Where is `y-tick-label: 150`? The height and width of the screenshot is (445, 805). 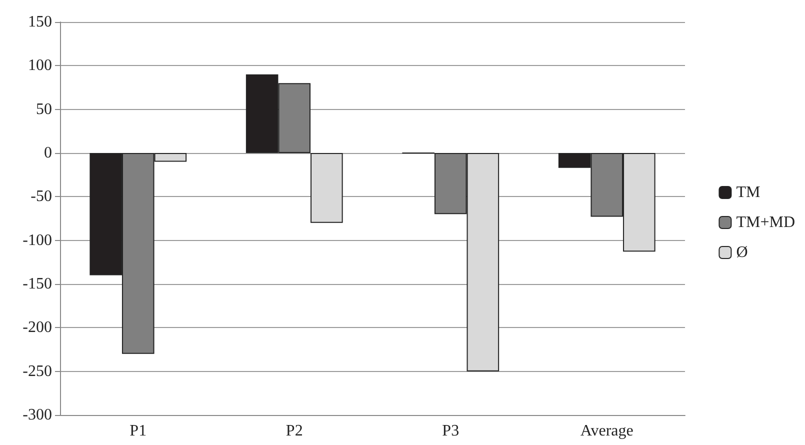 y-tick-label: 150 is located at coordinates (40, 22).